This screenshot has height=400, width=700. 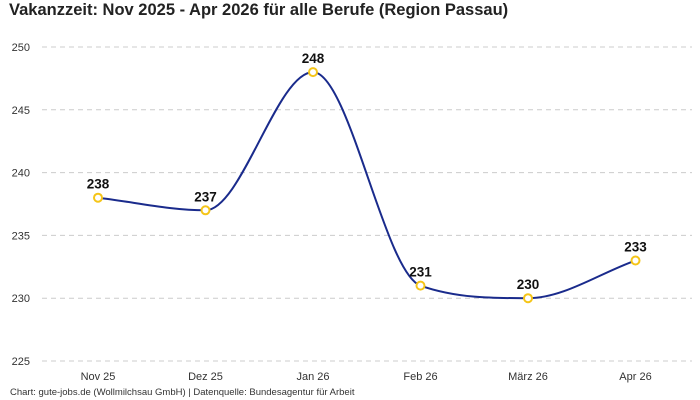 What do you see at coordinates (21, 205) in the screenshot?
I see `y-axis-ticks: 225 230 235 240 245 250` at bounding box center [21, 205].